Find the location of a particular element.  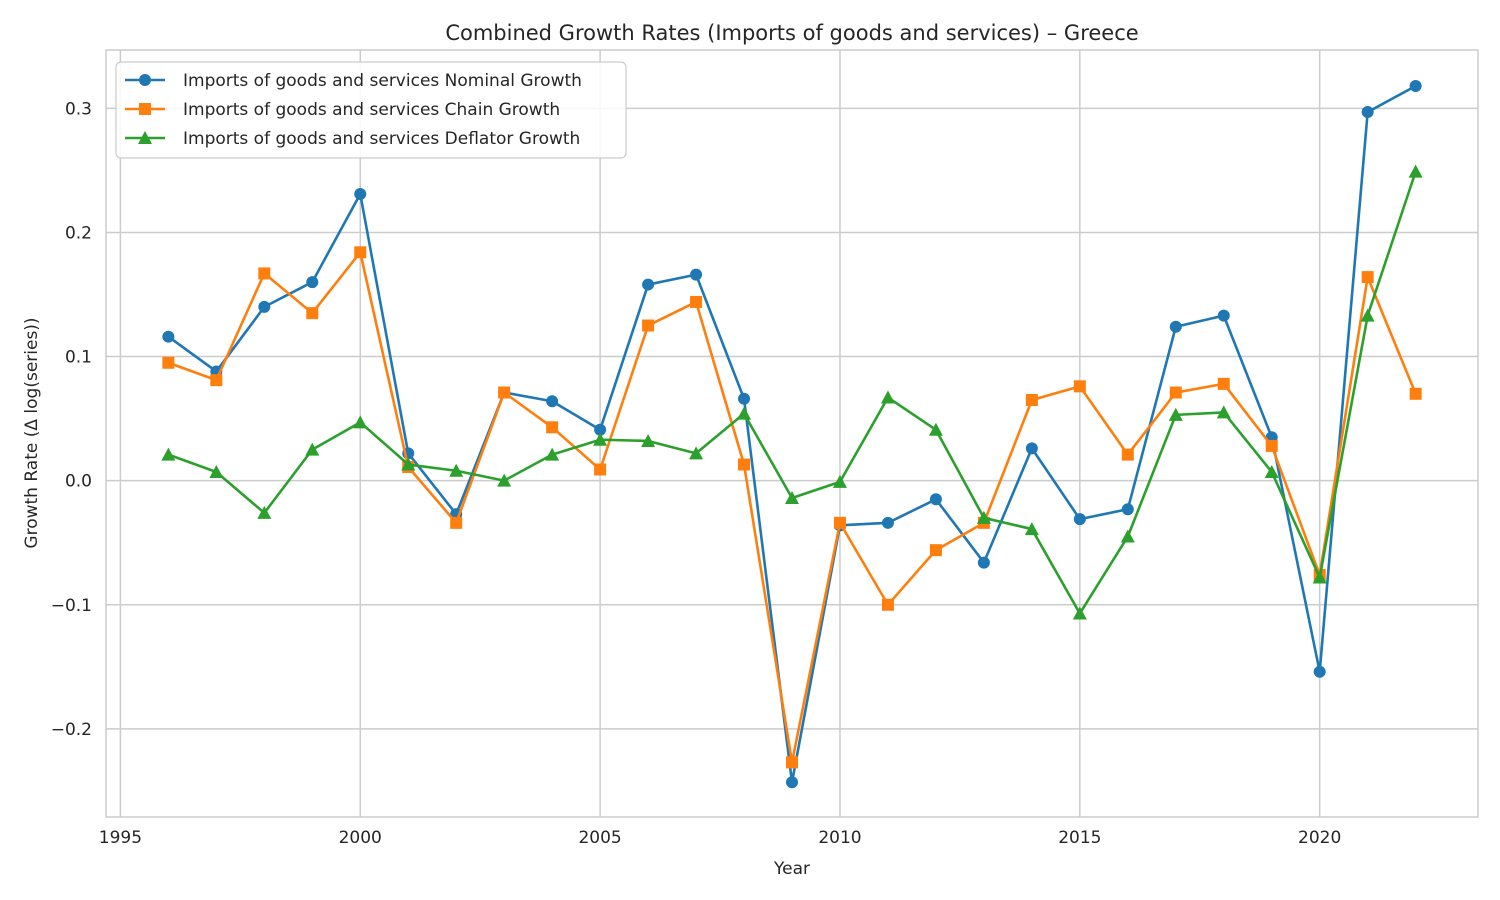

x-tick-label: 2005 is located at coordinates (599, 838).